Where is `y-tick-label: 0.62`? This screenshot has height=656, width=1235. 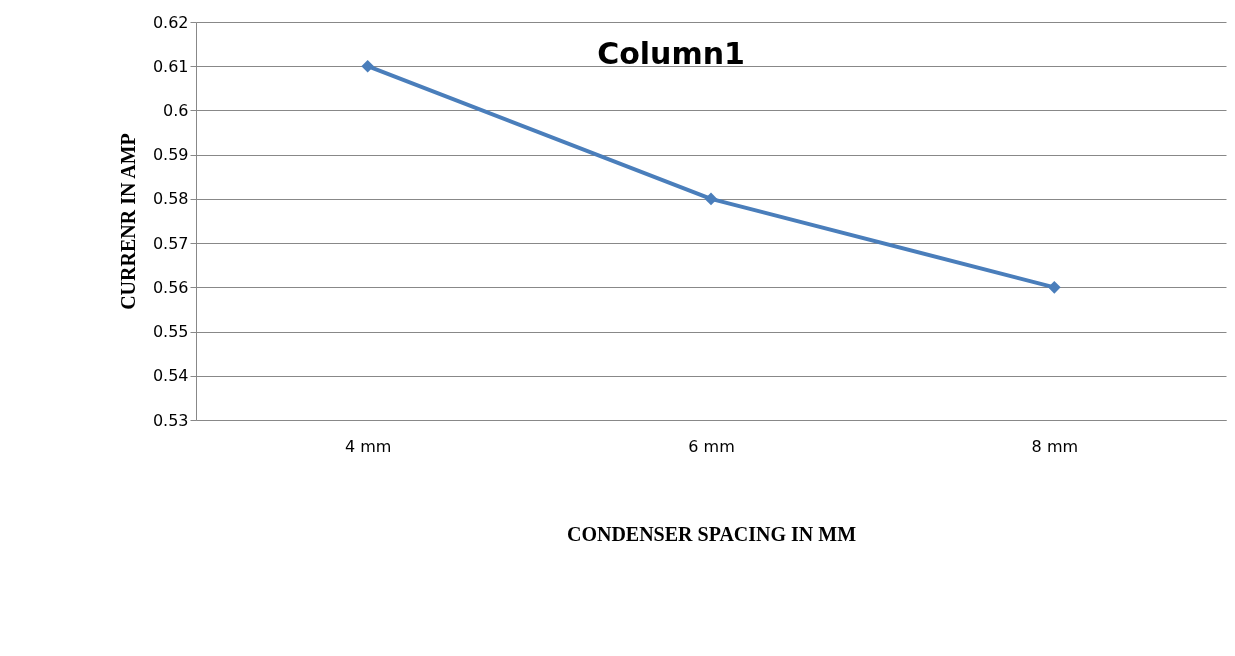 y-tick-label: 0.62 is located at coordinates (170, 22).